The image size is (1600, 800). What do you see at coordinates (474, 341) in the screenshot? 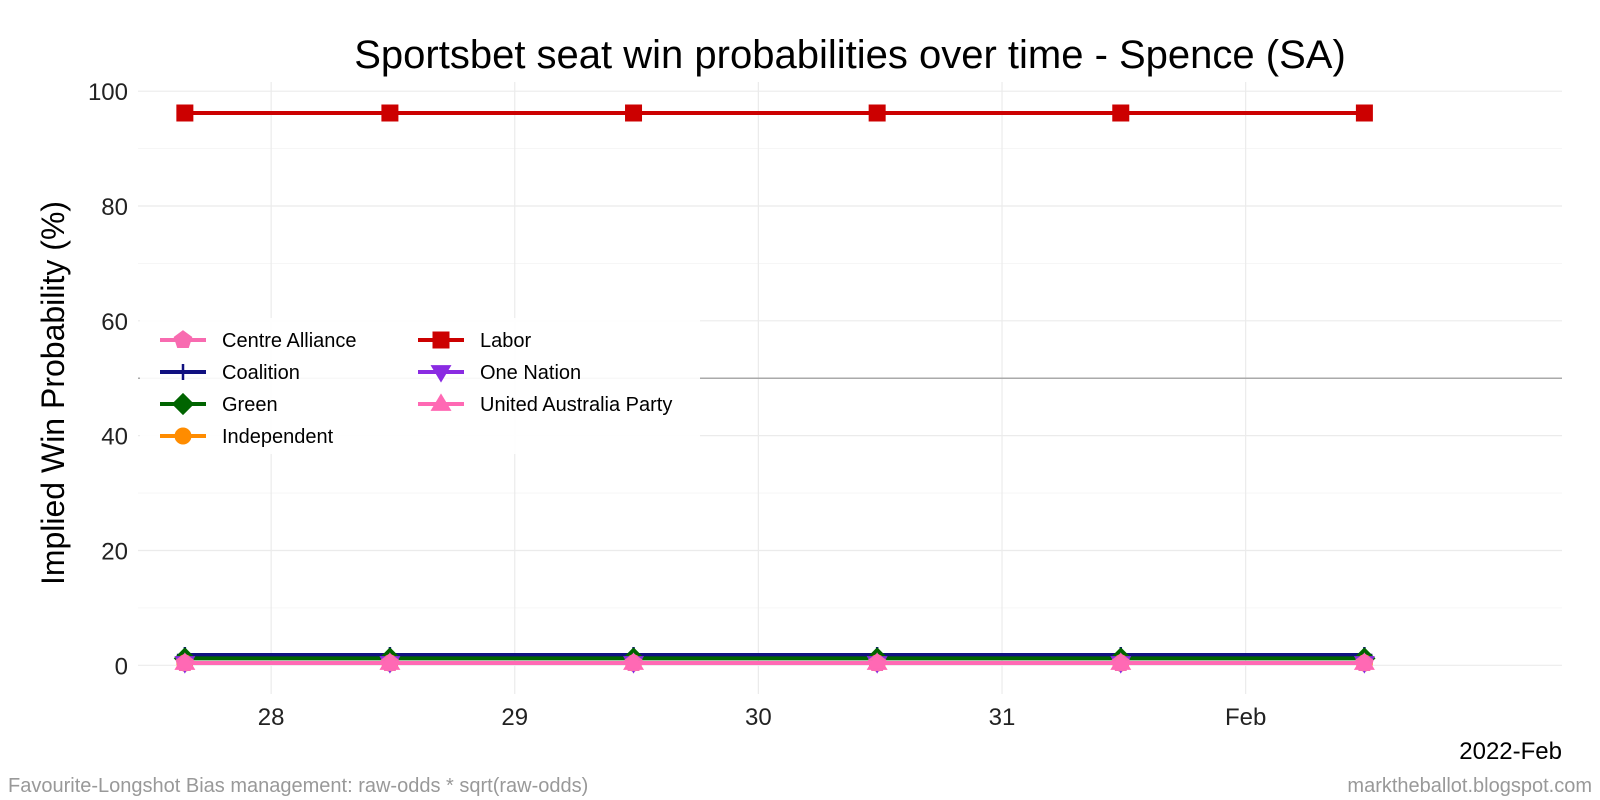
I see `legend-item-labor: Labor` at bounding box center [474, 341].